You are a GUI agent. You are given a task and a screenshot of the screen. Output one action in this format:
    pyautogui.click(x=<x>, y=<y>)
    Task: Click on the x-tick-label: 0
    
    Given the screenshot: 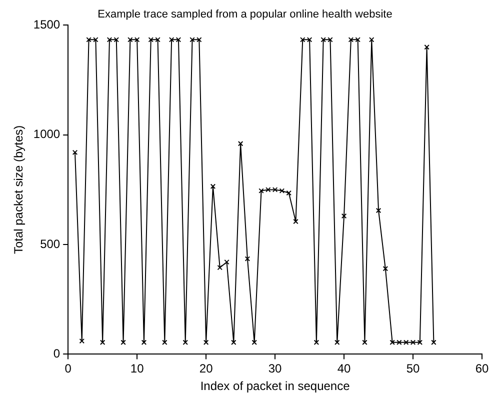 What is the action you would take?
    pyautogui.click(x=68, y=369)
    